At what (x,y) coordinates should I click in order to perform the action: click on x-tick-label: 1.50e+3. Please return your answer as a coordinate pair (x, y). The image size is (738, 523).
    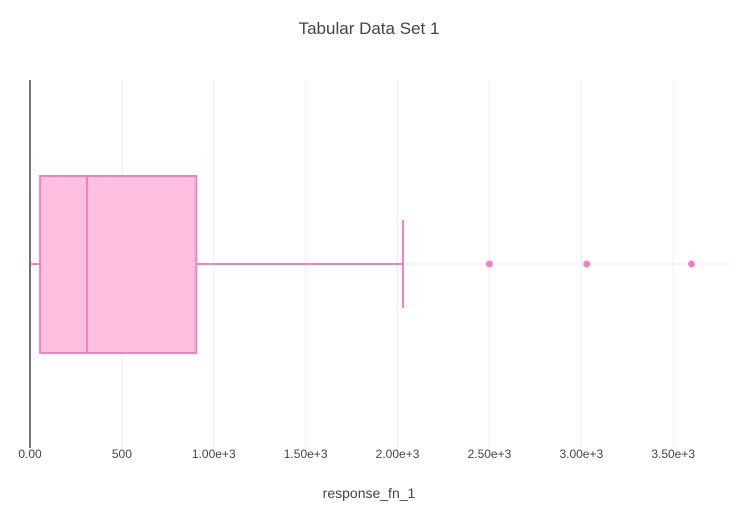
    Looking at the image, I should click on (306, 454).